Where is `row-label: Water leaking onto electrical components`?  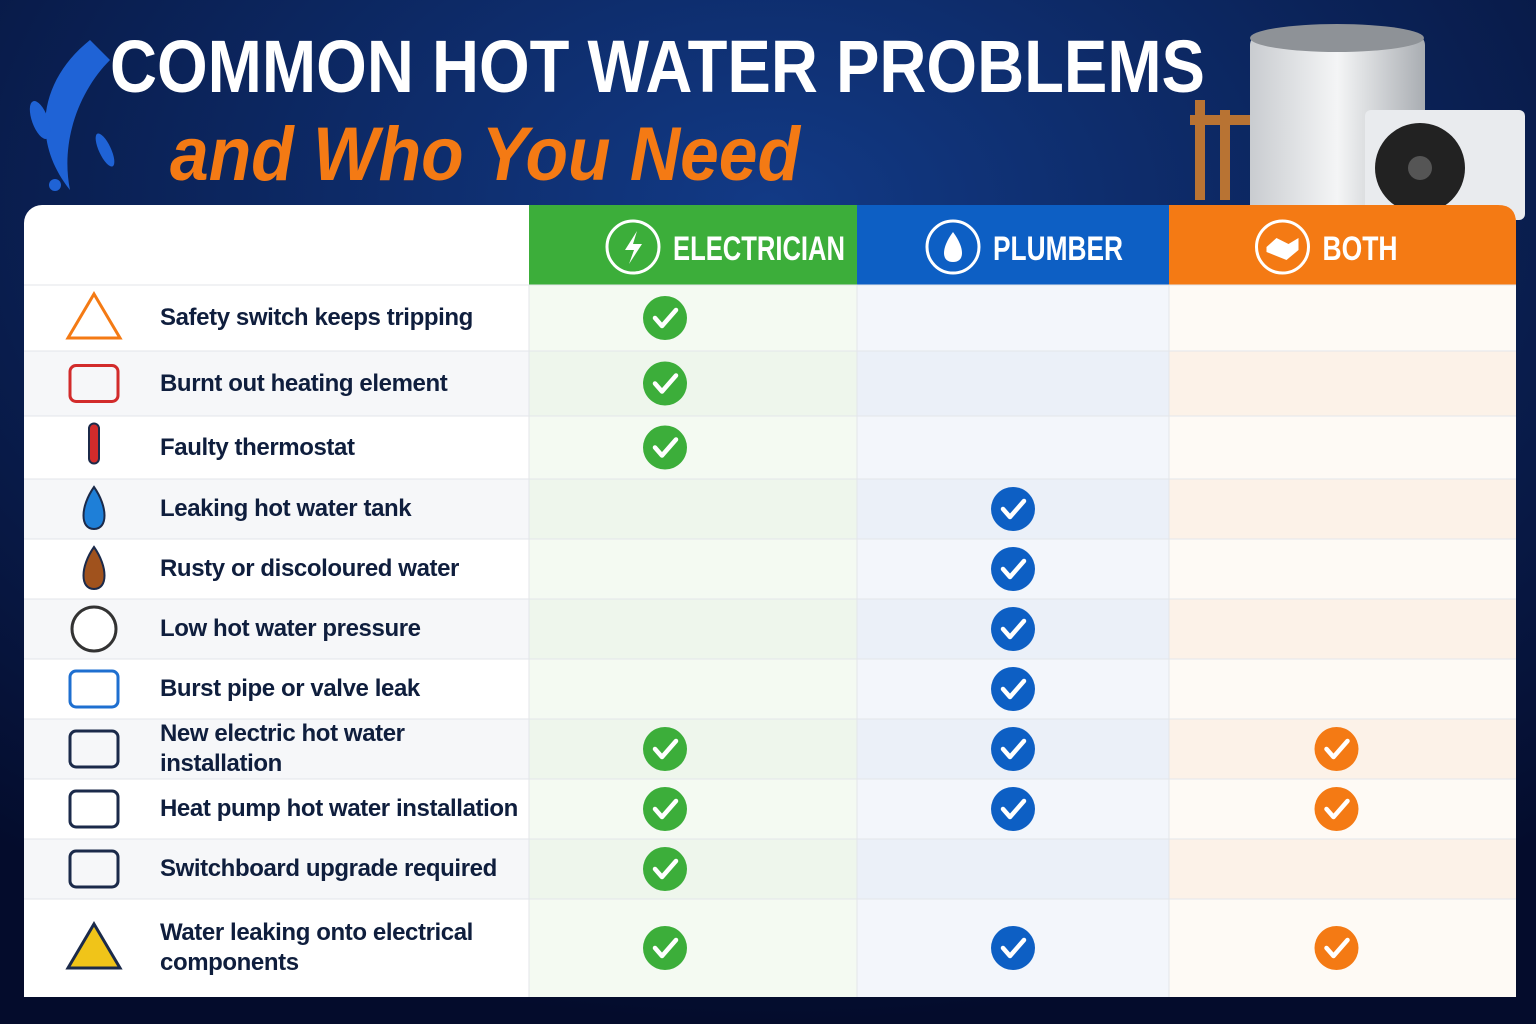 row-label: Water leaking onto electrical components is located at coordinates (316, 947).